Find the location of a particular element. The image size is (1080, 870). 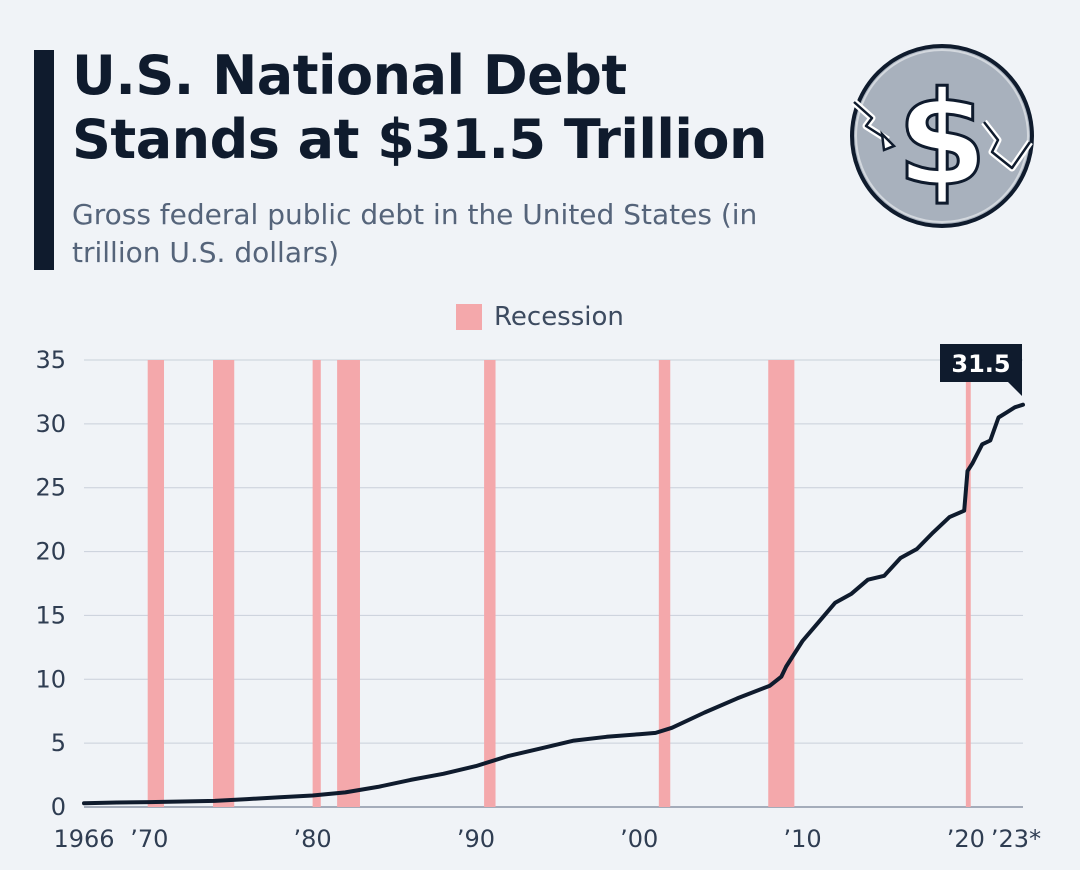

x-tick-label: ’10 is located at coordinates (802, 839).